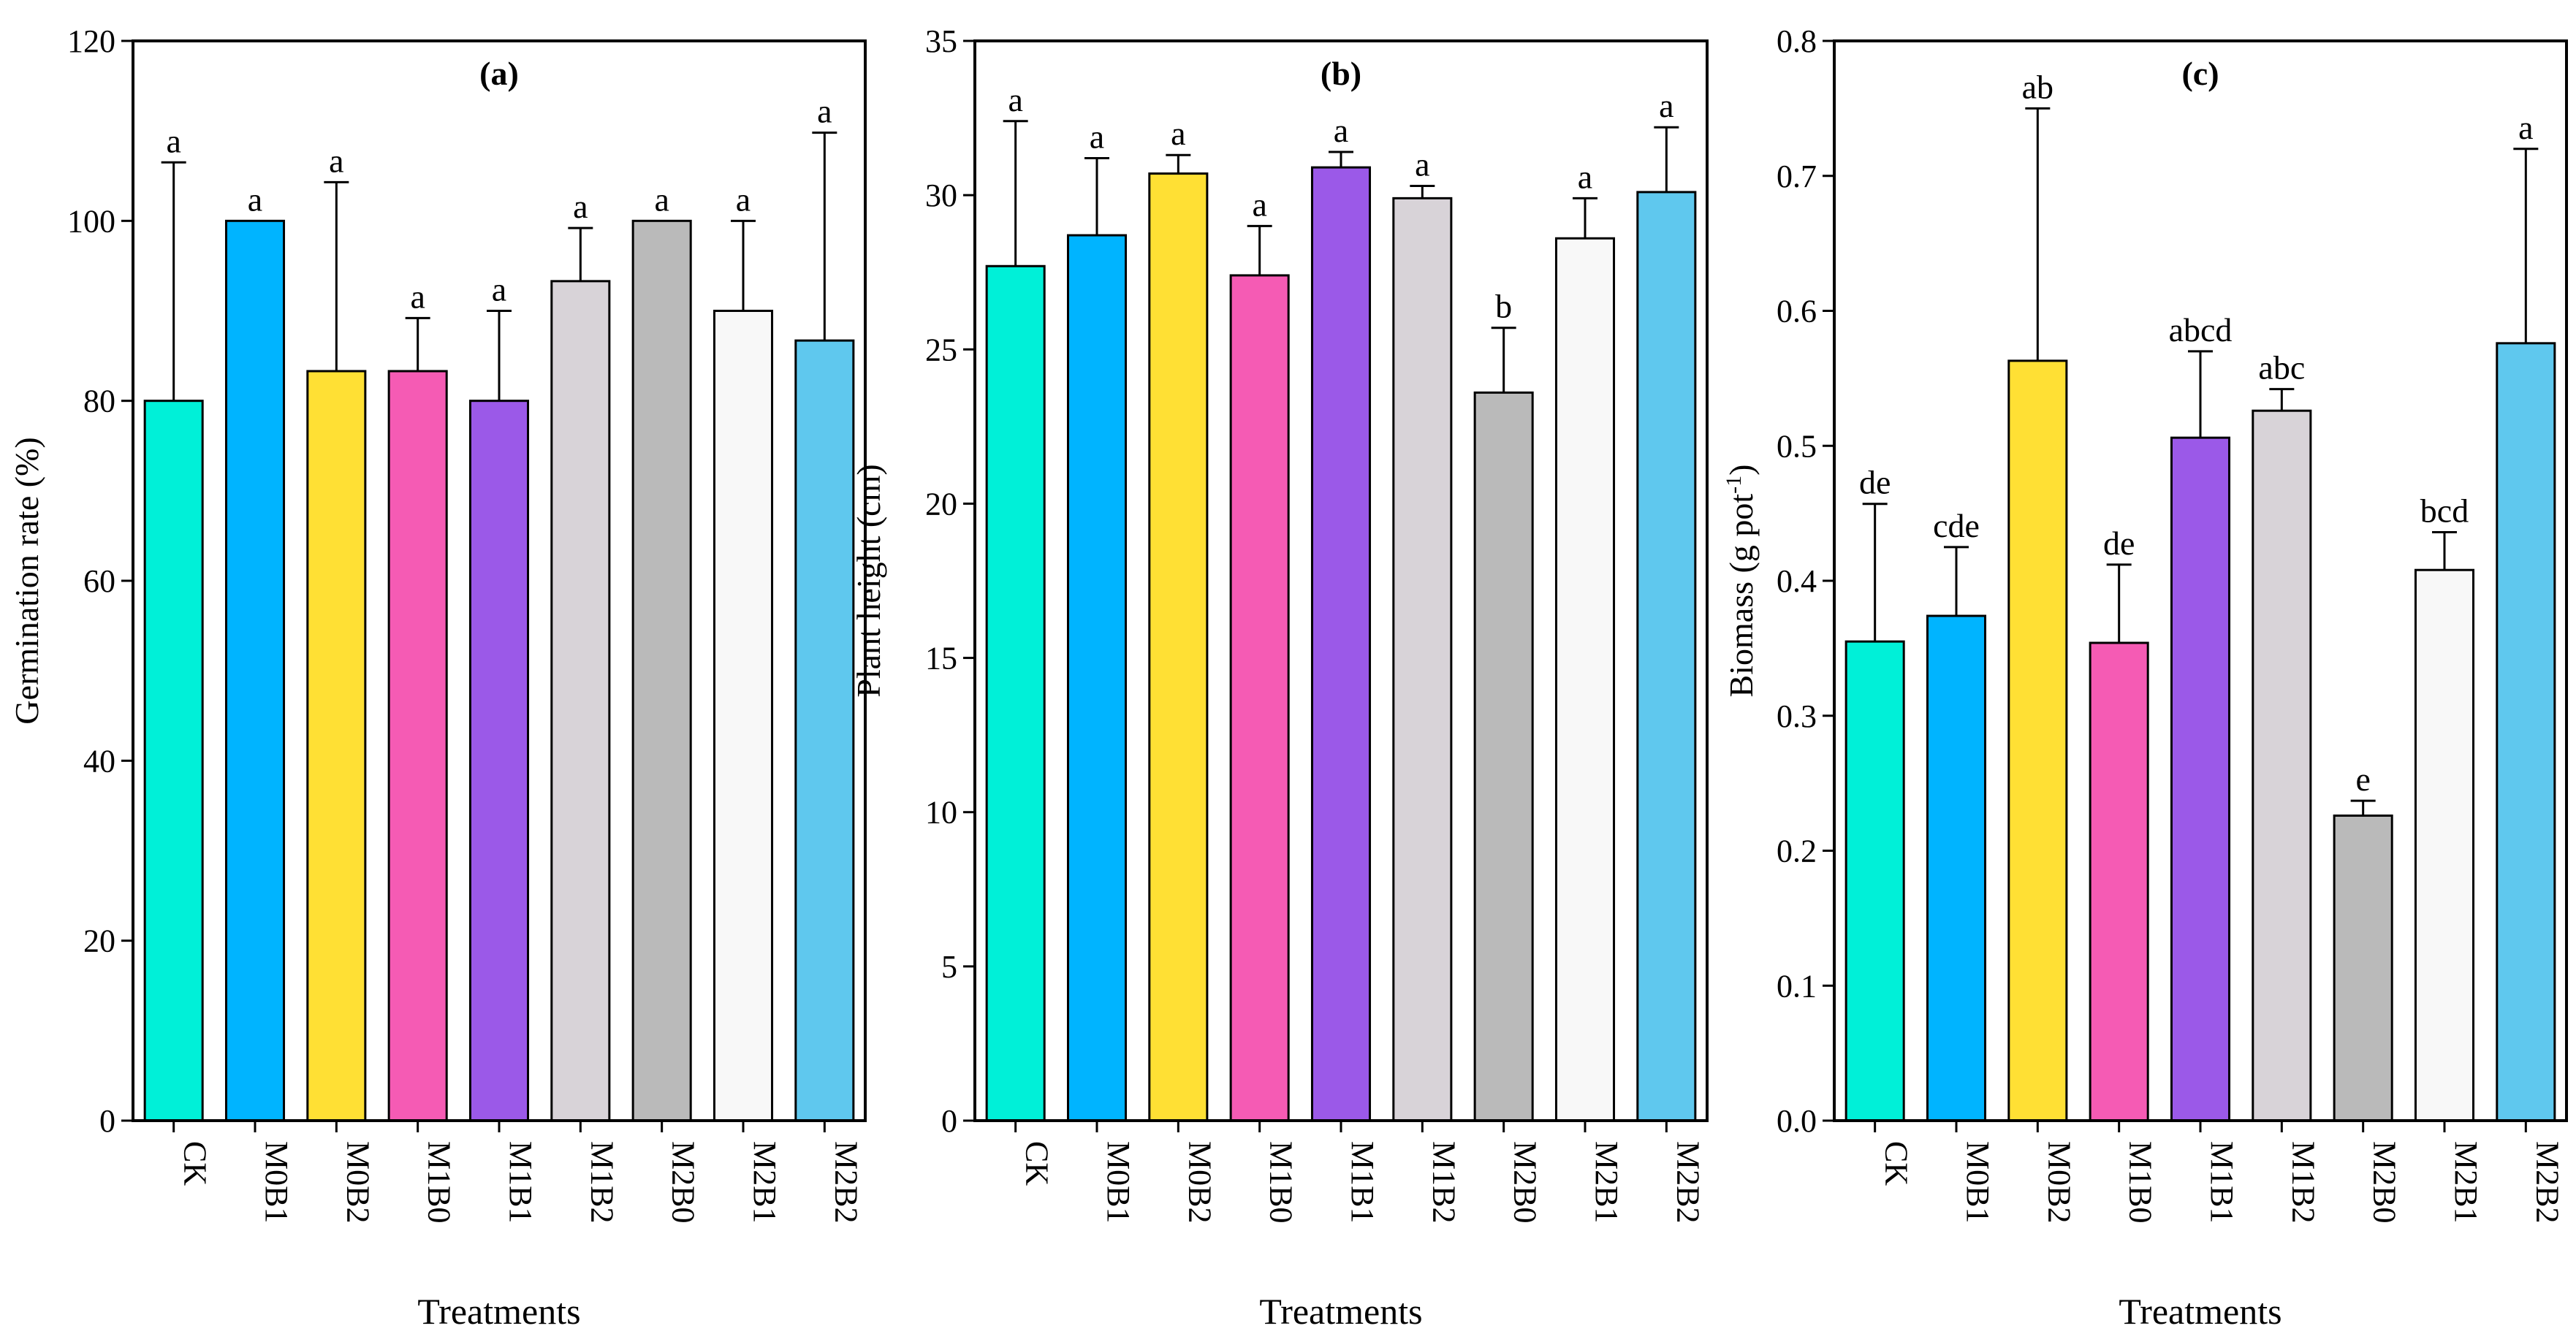 The width and height of the screenshot is (2576, 1342). Describe the element at coordinates (2282, 368) in the screenshot. I see `significance-label-m1b2: abc` at that location.